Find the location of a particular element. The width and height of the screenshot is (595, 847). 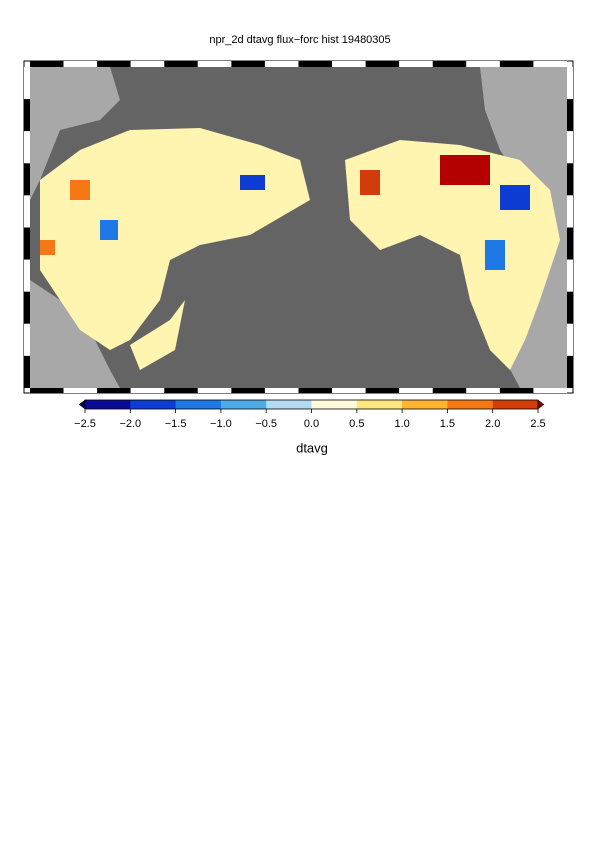

colorbar: −2.5 −2.0 −1.5 −1.0 −0.5 0.0 0.5 1.0 1.5 2.0 2.5 is located at coordinates (310, 414).